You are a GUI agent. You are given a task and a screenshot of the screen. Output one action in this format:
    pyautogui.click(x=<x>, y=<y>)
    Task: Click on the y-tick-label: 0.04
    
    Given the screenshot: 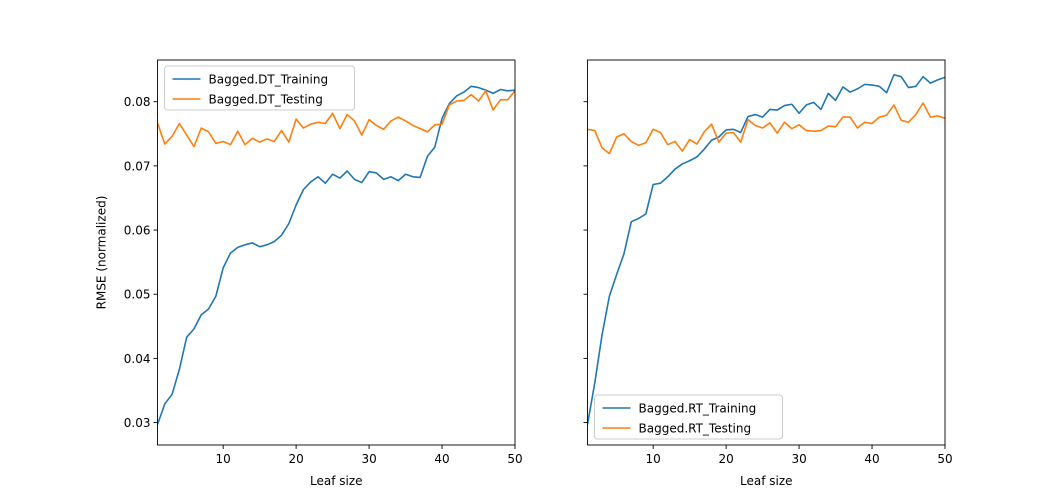 What is the action you would take?
    pyautogui.click(x=137, y=359)
    